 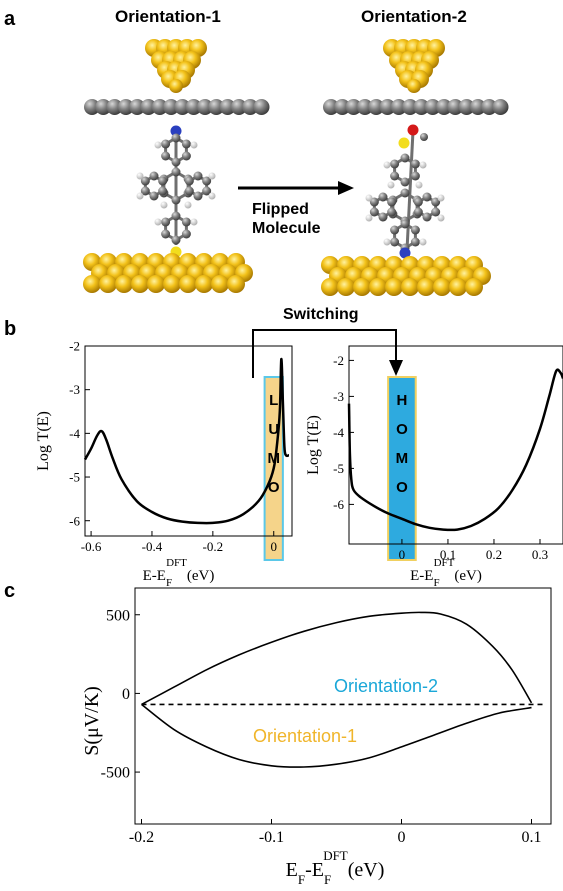 I want to click on plot-frame, so click(x=188, y=441).